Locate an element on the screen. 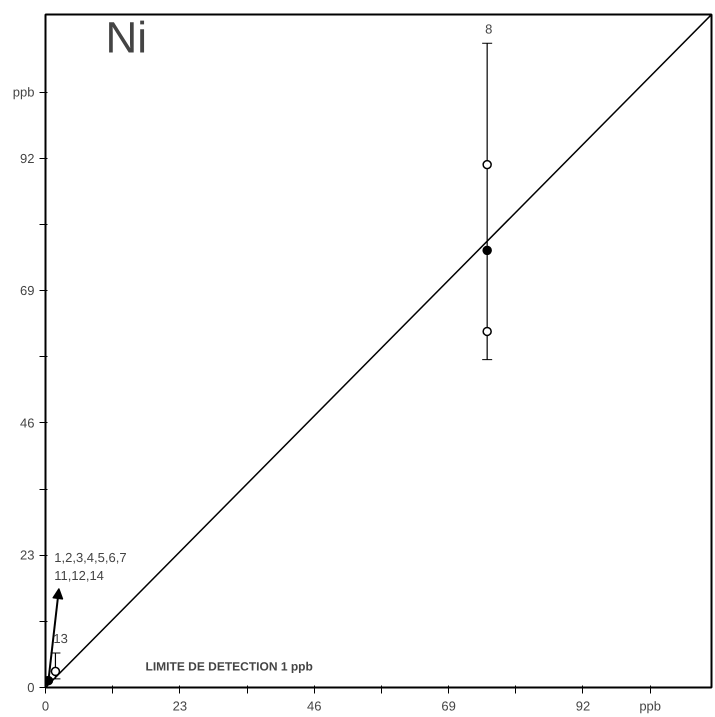  annotation: Ni is located at coordinates (127, 38).